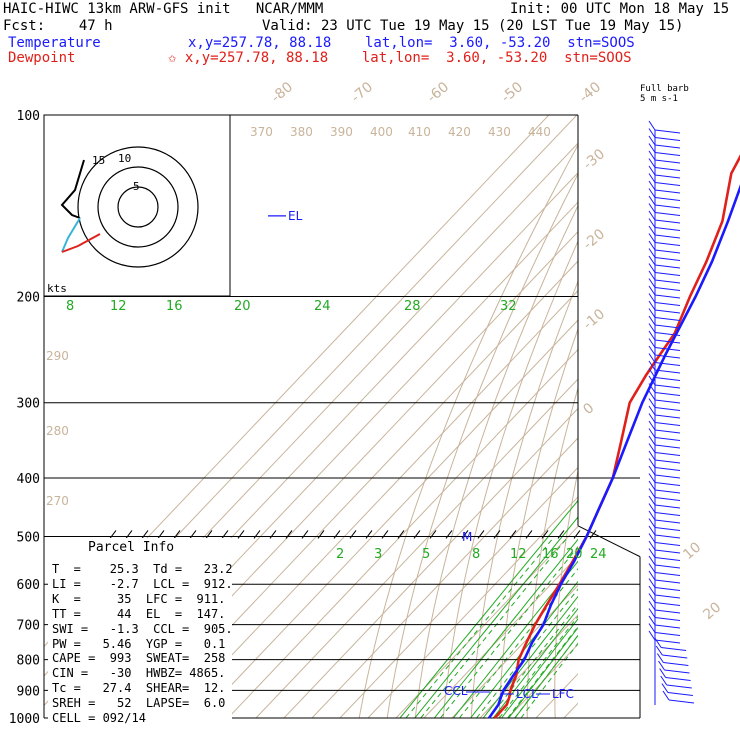  Describe the element at coordinates (136, 186) in the screenshot. I see `hodograph-ring-label: 5` at that location.